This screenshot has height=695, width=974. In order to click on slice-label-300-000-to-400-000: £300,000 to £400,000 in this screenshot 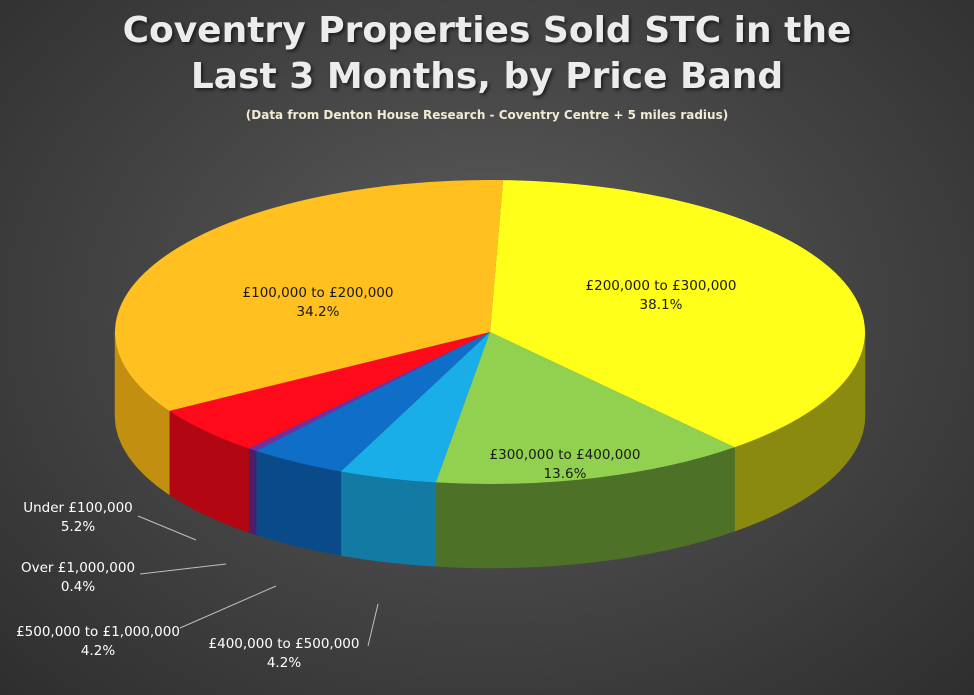, I will do `click(565, 455)`.